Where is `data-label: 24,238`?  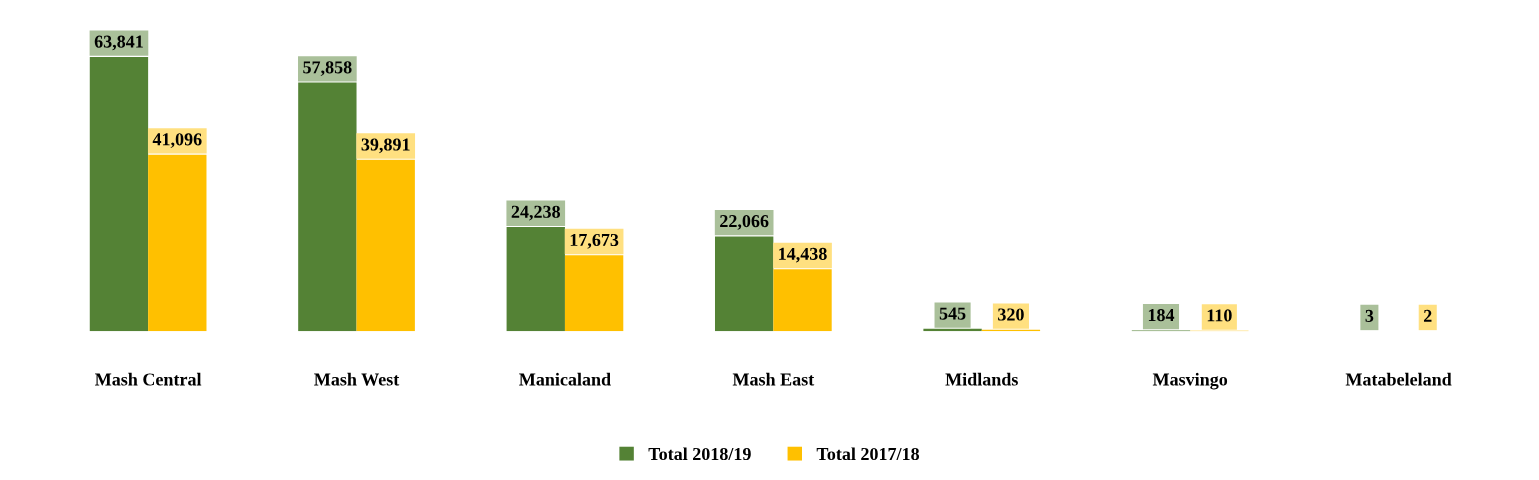
data-label: 24,238 is located at coordinates (535, 213).